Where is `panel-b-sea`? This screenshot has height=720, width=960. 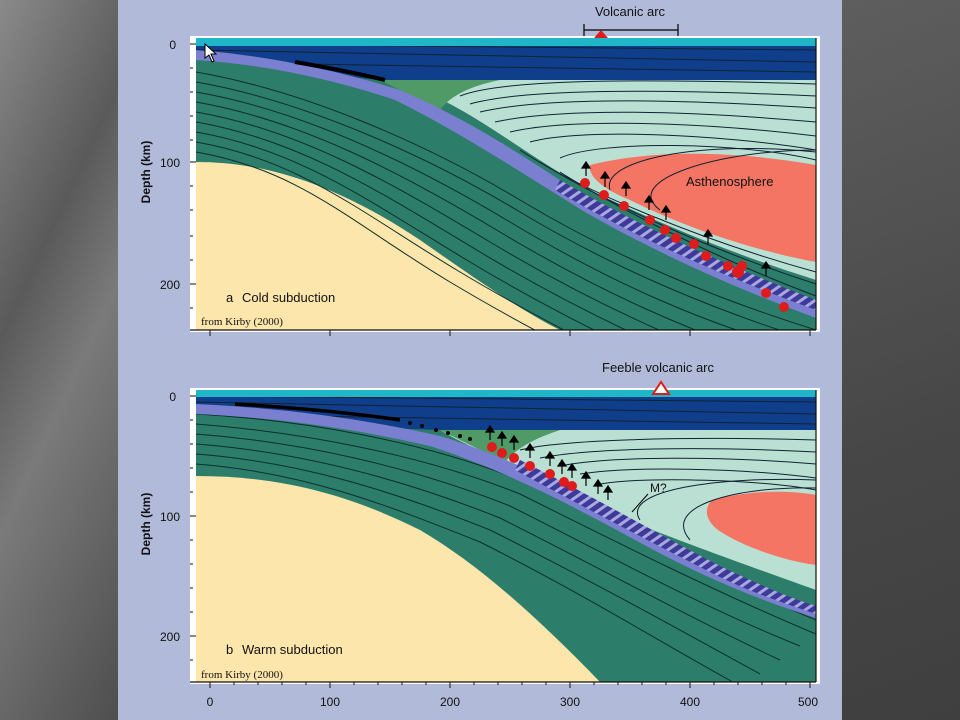 panel-b-sea is located at coordinates (506, 393).